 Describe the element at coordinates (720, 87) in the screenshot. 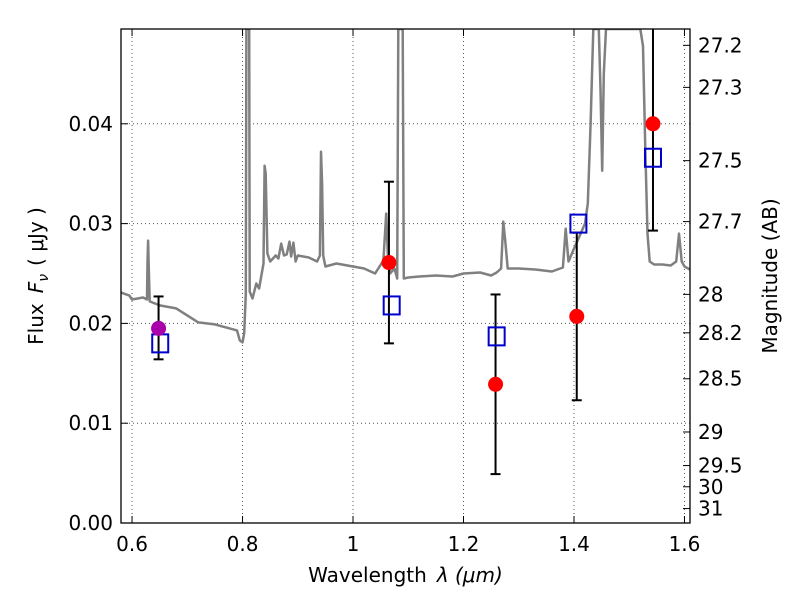

I see `magnitude-tick-label: 27.3` at that location.